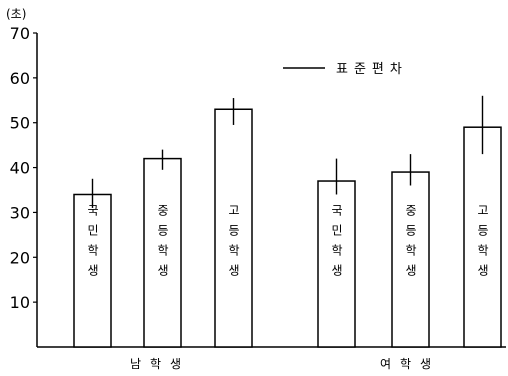 The height and width of the screenshot is (376, 508). I want to click on y-tick-label: 40, so click(20, 168).